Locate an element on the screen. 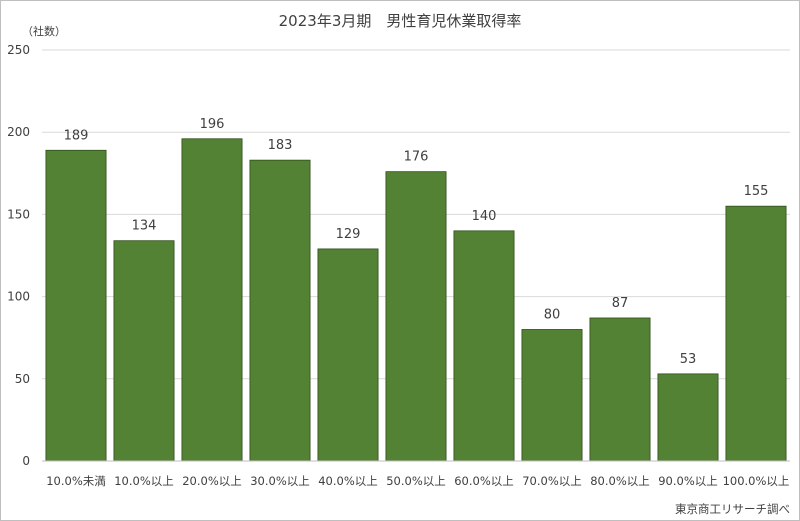 This screenshot has height=521, width=800. x-tick-label: 30.0%以上 is located at coordinates (280, 481).